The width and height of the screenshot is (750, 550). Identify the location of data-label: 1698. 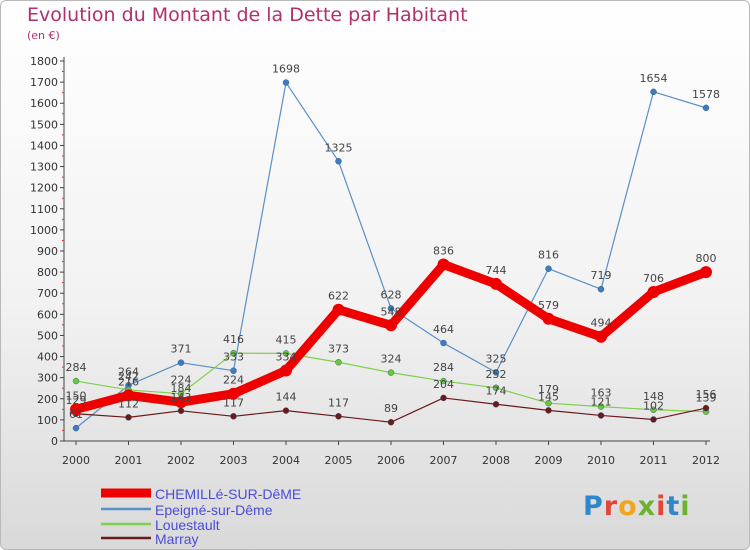
(286, 69).